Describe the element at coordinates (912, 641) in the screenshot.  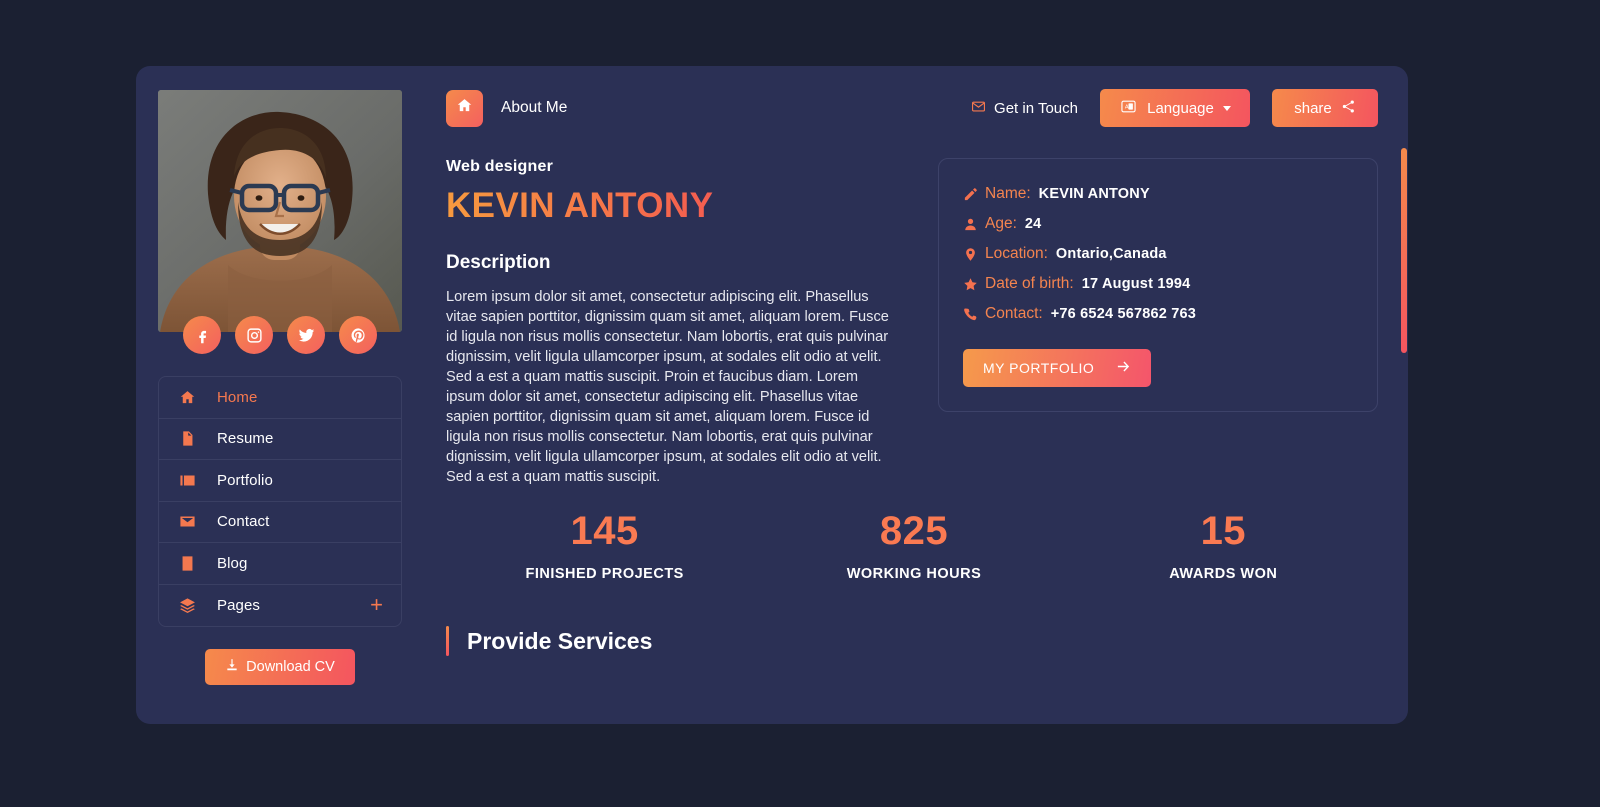
I see `provide-services-heading: Provide Services` at that location.